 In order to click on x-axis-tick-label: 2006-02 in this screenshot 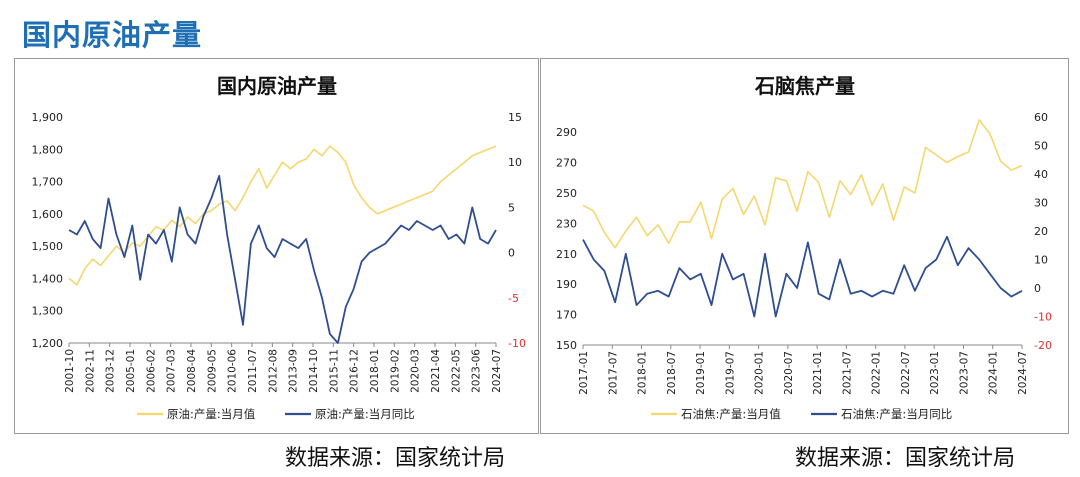, I will do `click(151, 371)`.